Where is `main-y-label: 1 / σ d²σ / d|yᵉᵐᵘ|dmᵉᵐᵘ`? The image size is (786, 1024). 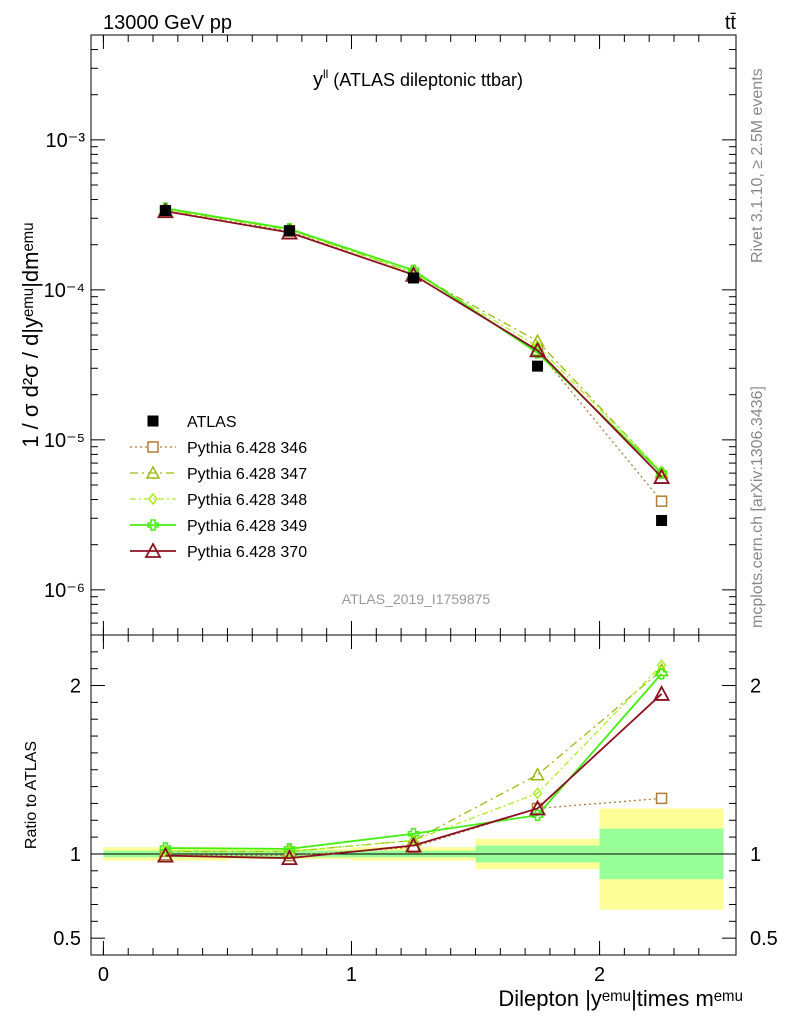
main-y-label: 1 / σ d²σ / d|yᵉᵐᵘ|dmᵉᵐᵘ is located at coordinates (30, 334).